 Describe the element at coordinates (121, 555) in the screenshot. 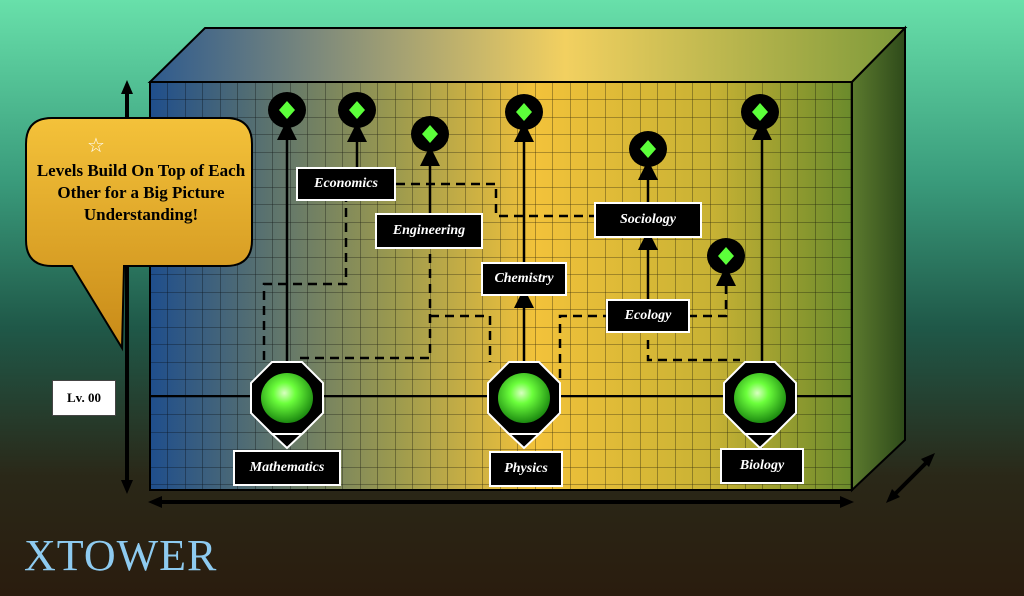

I see `brand-logo-text: XTOWER` at that location.